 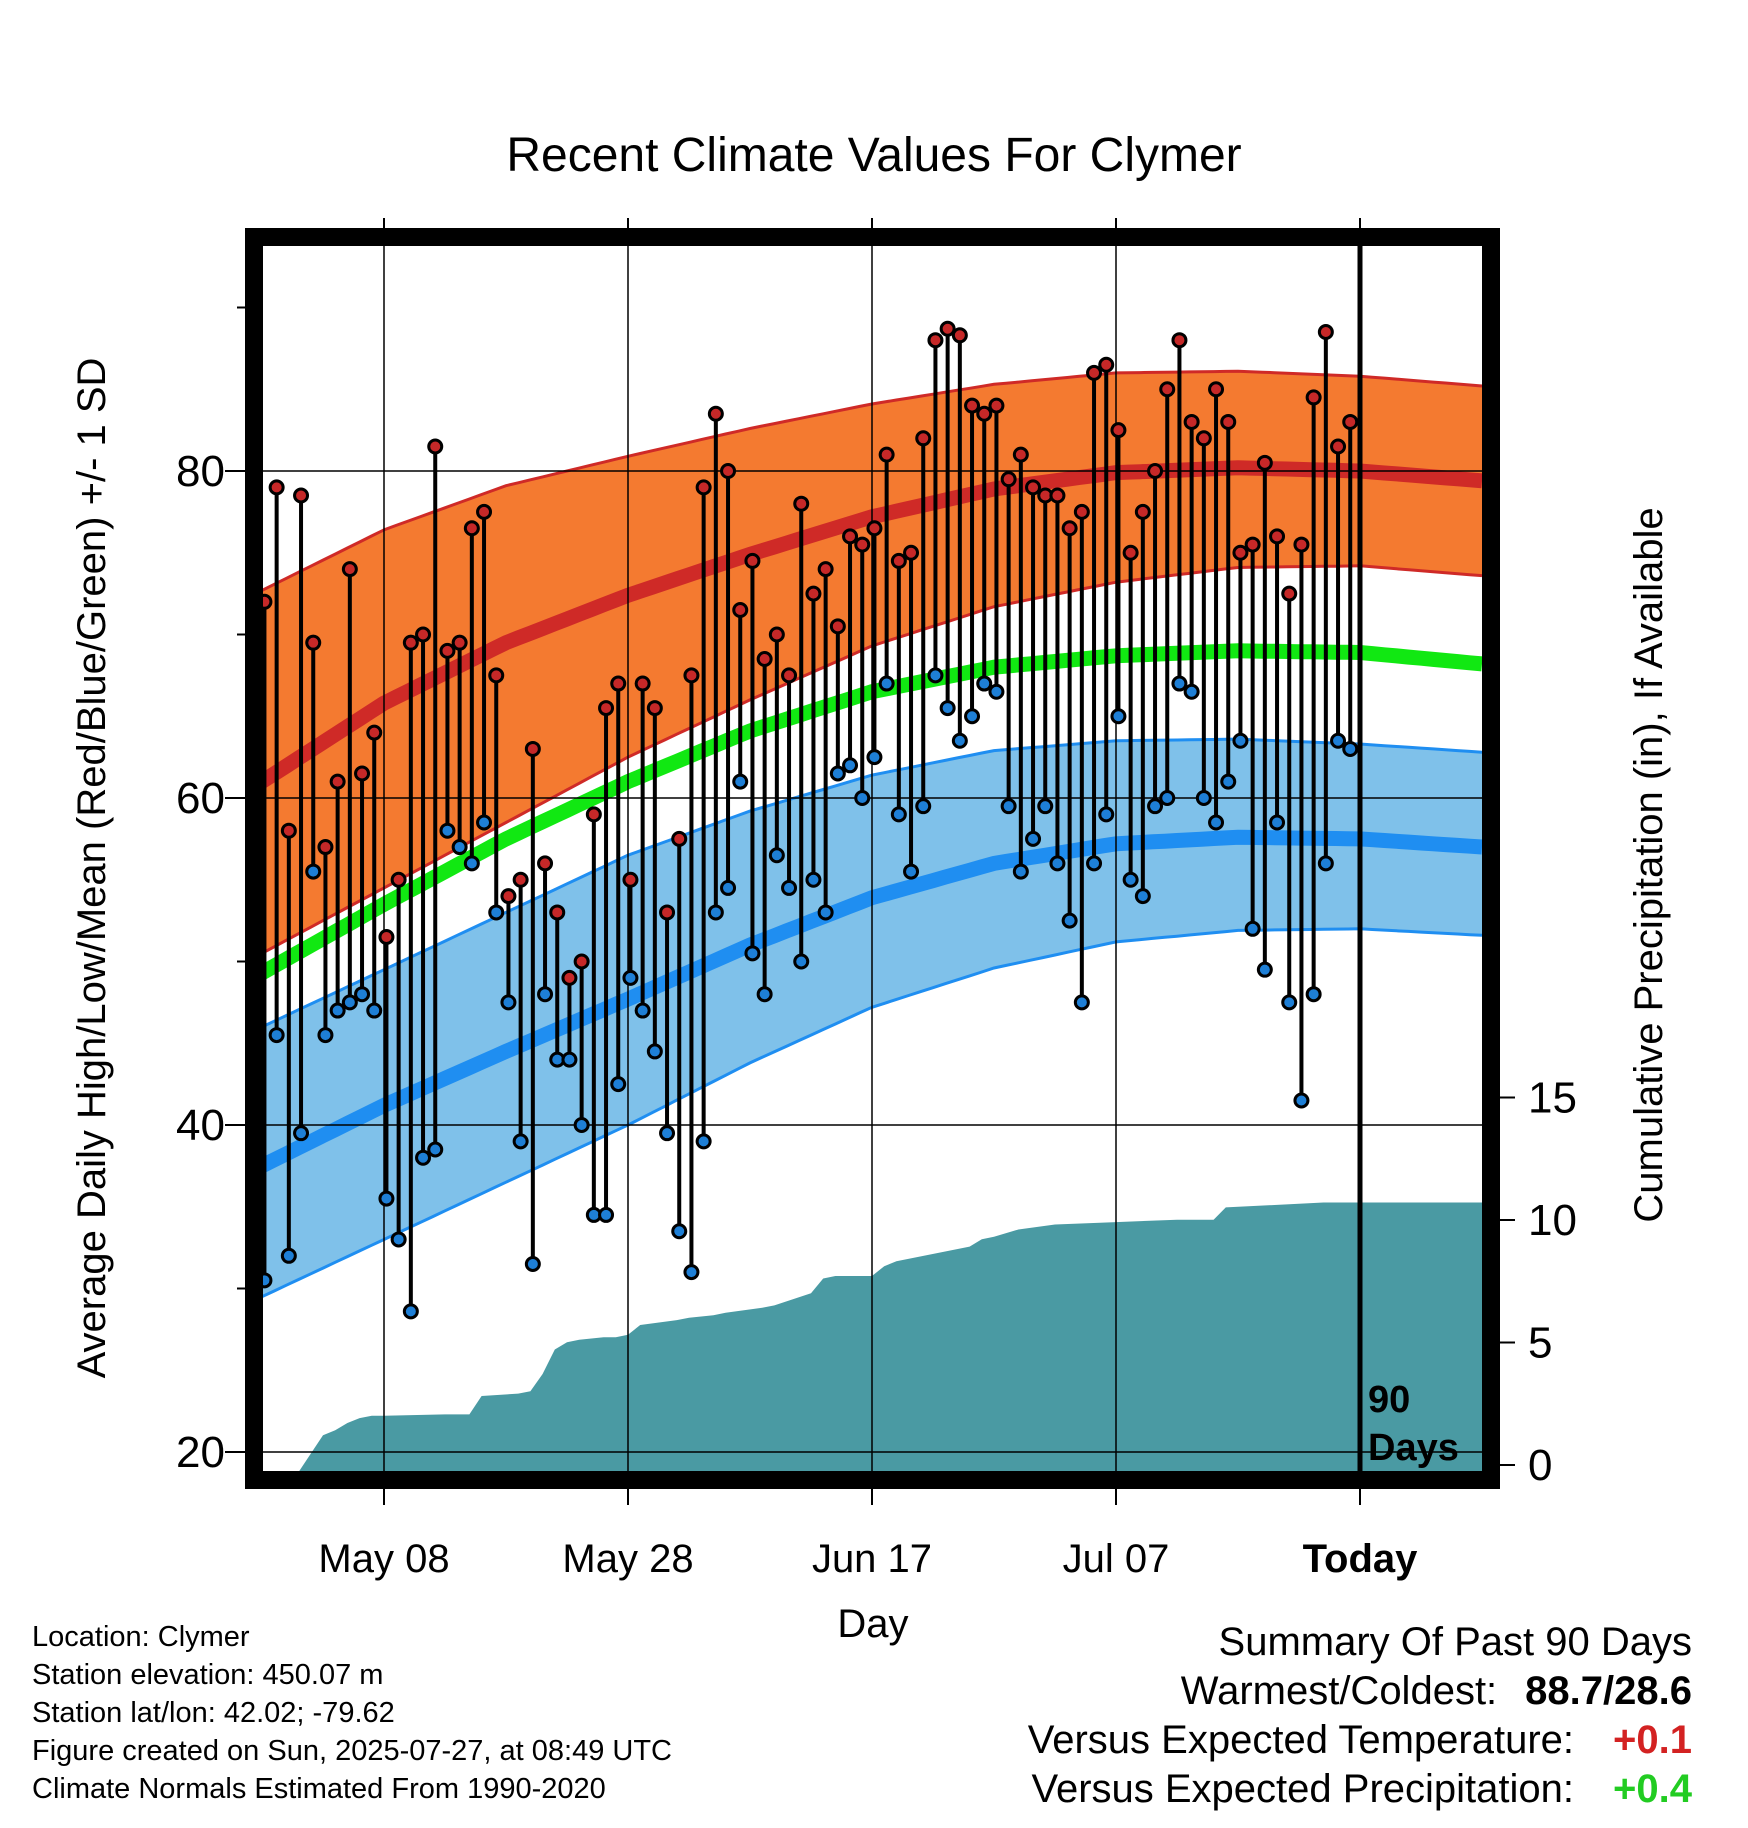 I want to click on y2-tick-label: 10, so click(x=1552, y=1220).